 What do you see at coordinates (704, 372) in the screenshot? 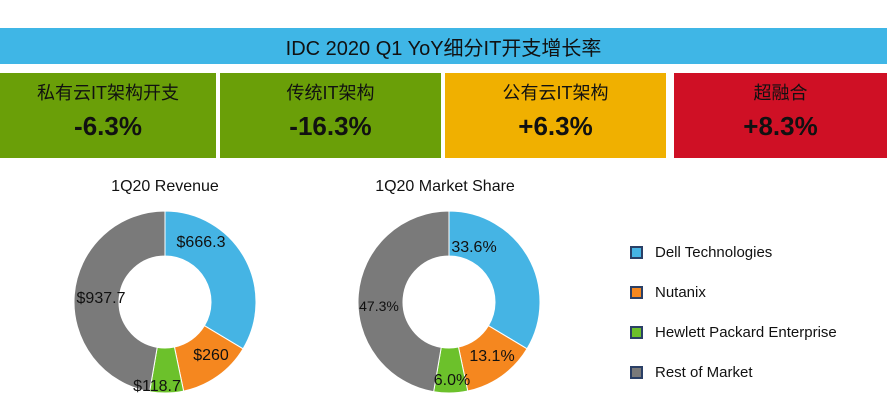
I see `legend-label: Rest of Market` at bounding box center [704, 372].